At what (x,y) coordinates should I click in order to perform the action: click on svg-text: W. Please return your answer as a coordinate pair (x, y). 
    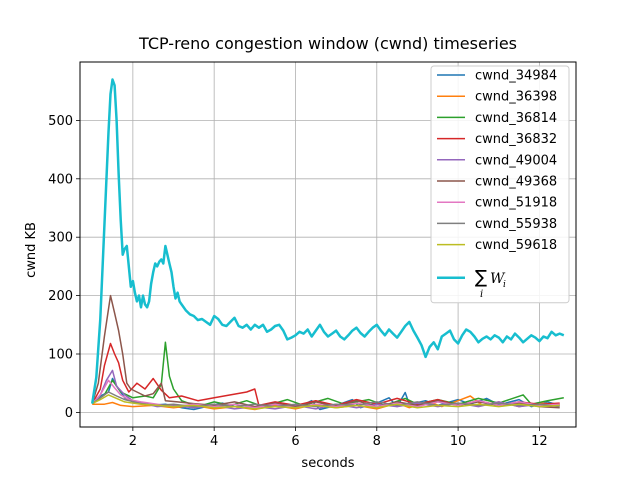
    Looking at the image, I should click on (498, 279).